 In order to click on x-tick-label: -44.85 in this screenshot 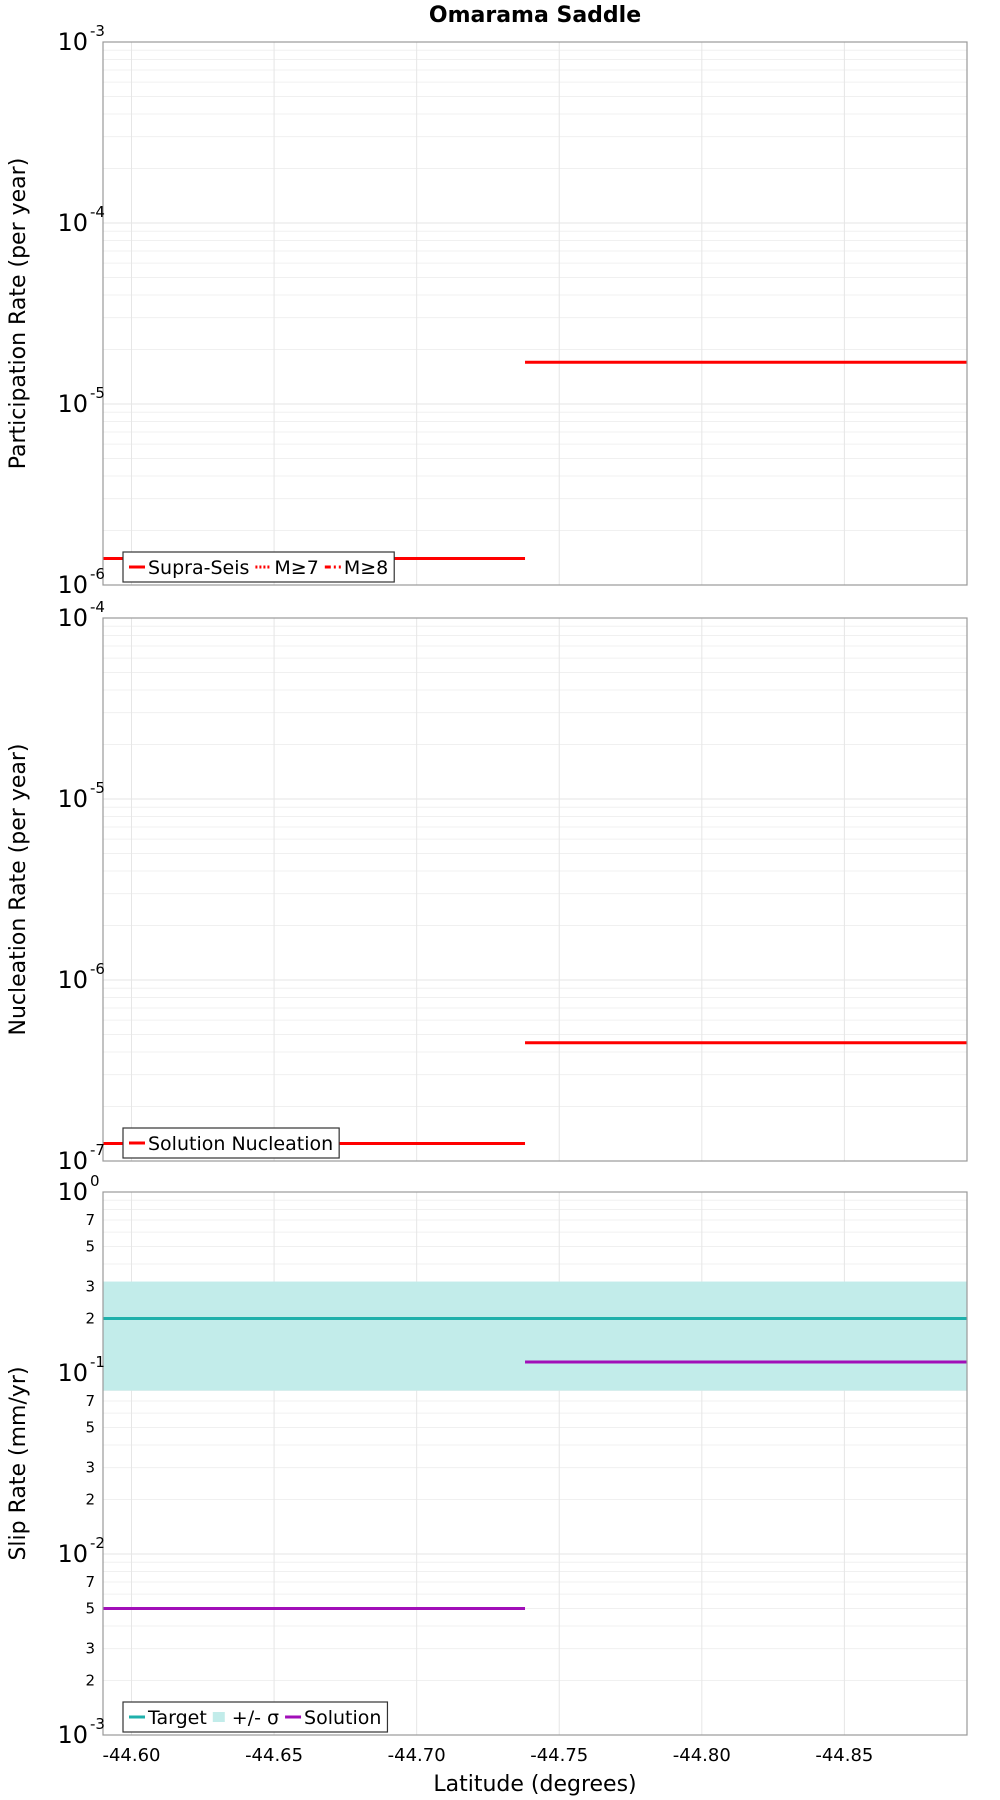, I will do `click(844, 1755)`.